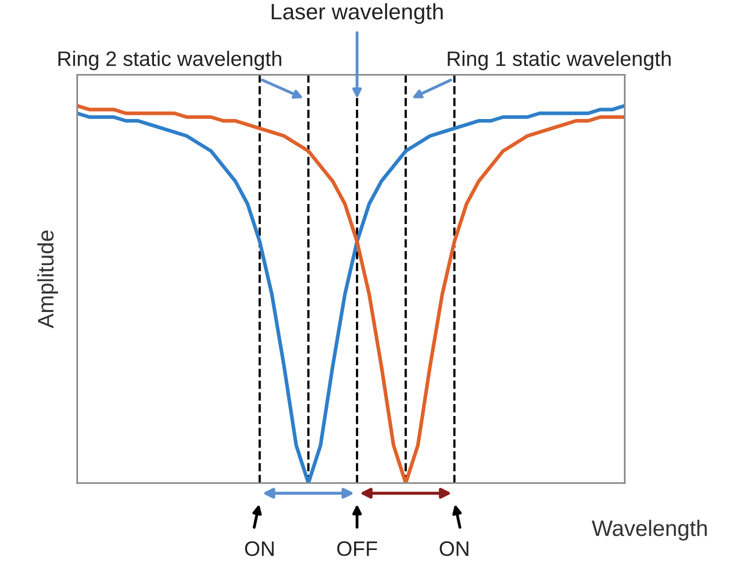 The width and height of the screenshot is (735, 571). Describe the element at coordinates (559, 60) in the screenshot. I see `text: Ring 1 static wavelength` at that location.